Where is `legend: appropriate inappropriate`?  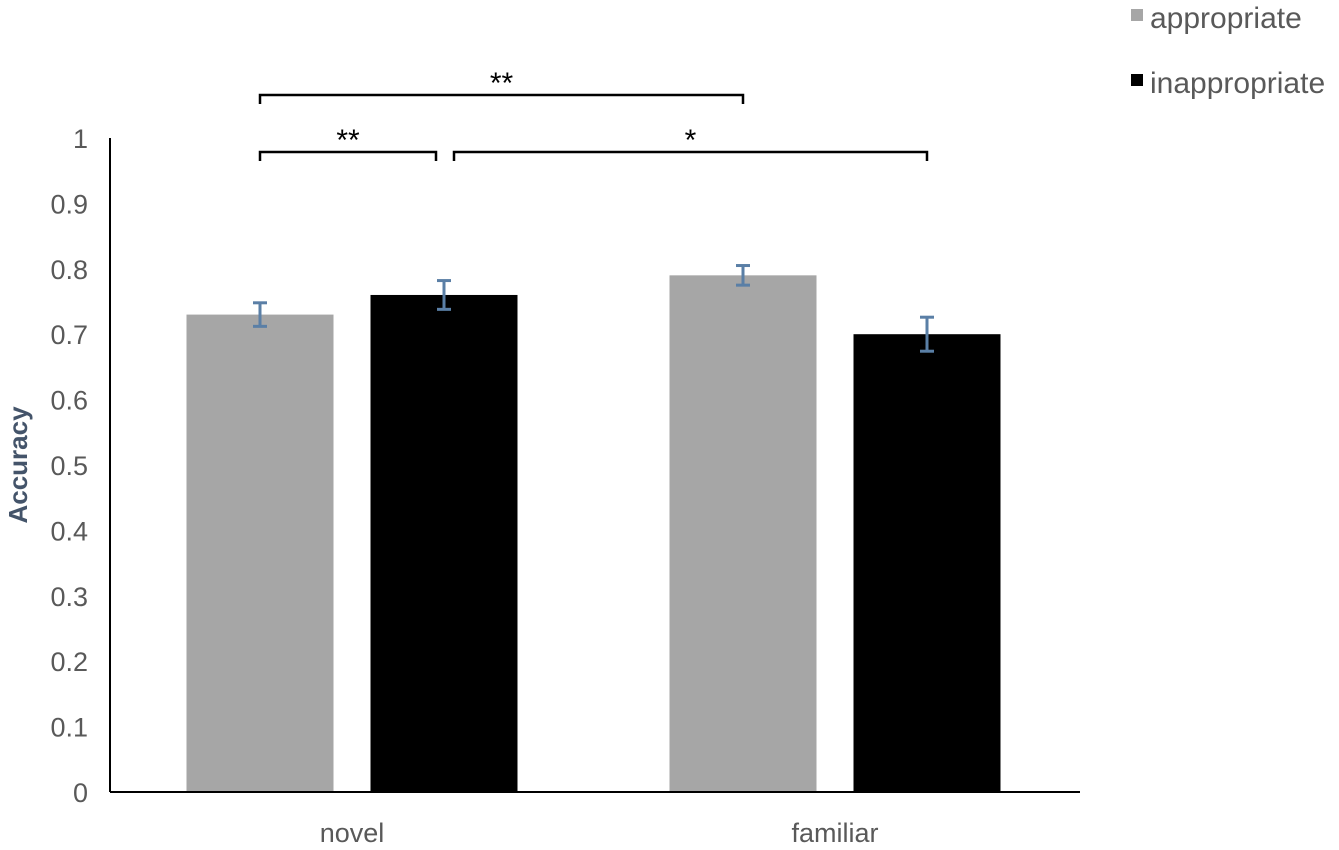 legend: appropriate inappropriate is located at coordinates (1228, 51).